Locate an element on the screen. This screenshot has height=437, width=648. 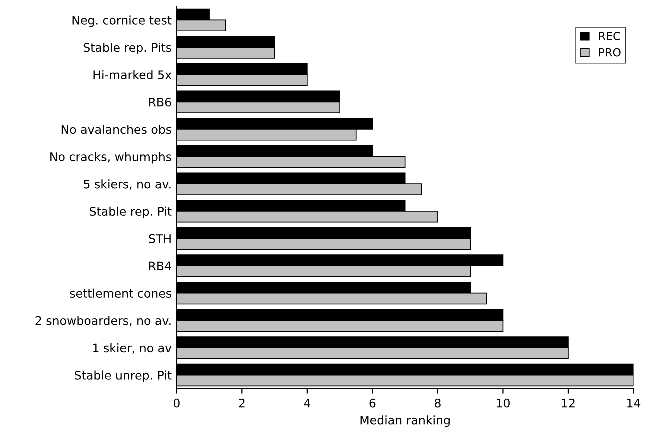
y-tick-label: No avalanches obs is located at coordinates (117, 129).